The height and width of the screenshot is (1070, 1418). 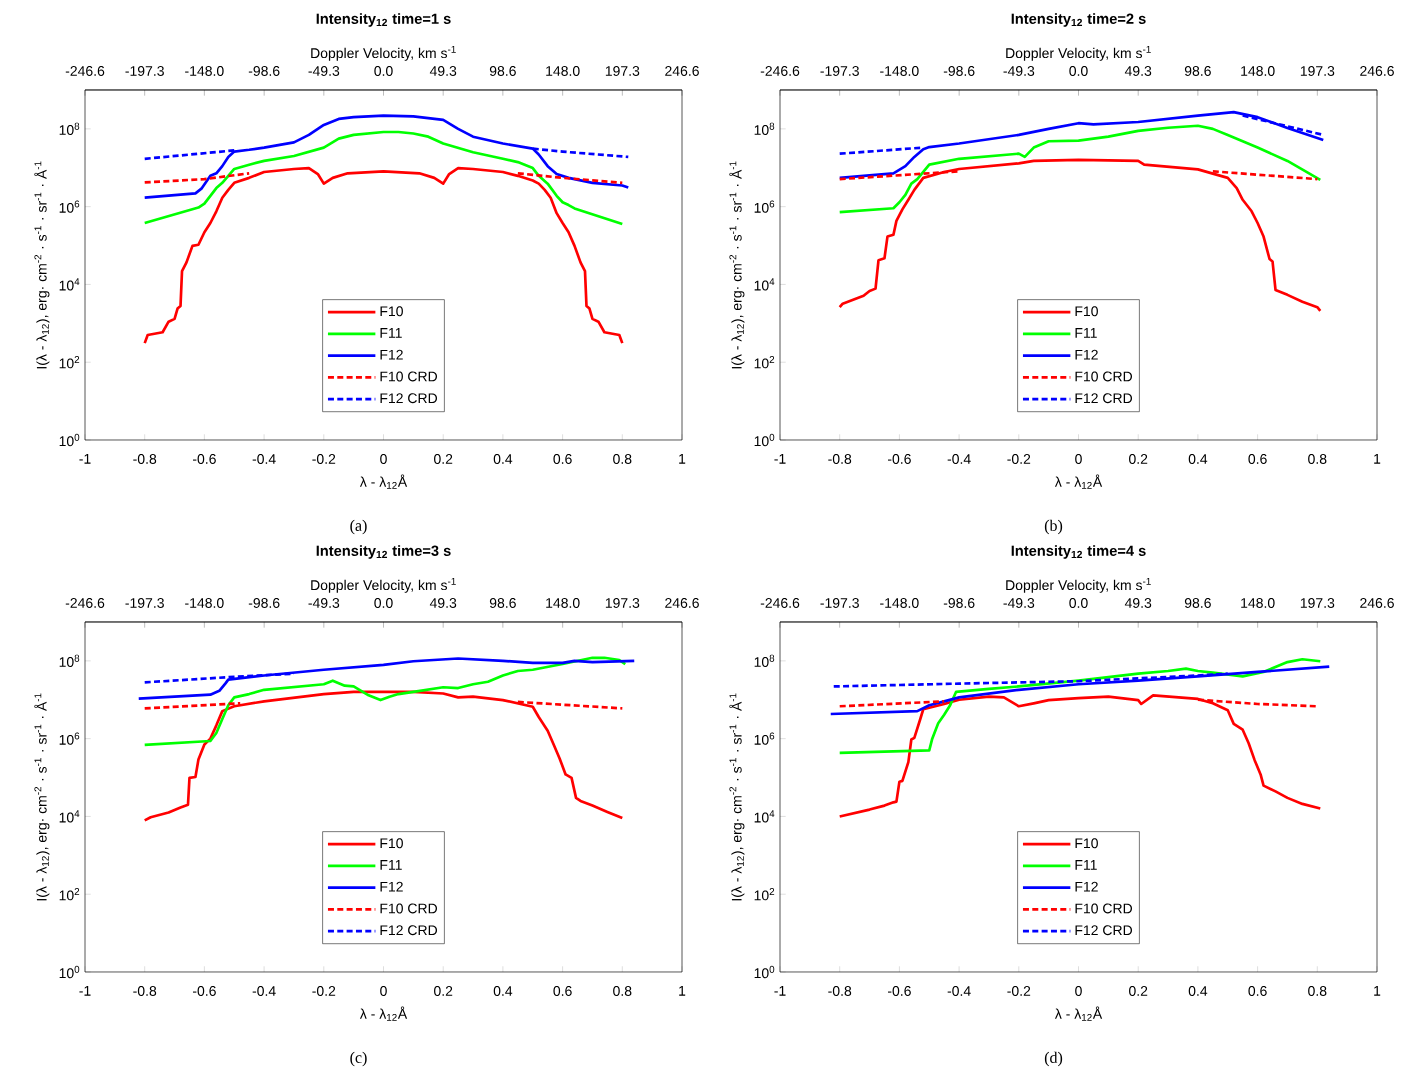 What do you see at coordinates (69, 440) in the screenshot?
I see `y-tick-label: 10$^{0}$` at bounding box center [69, 440].